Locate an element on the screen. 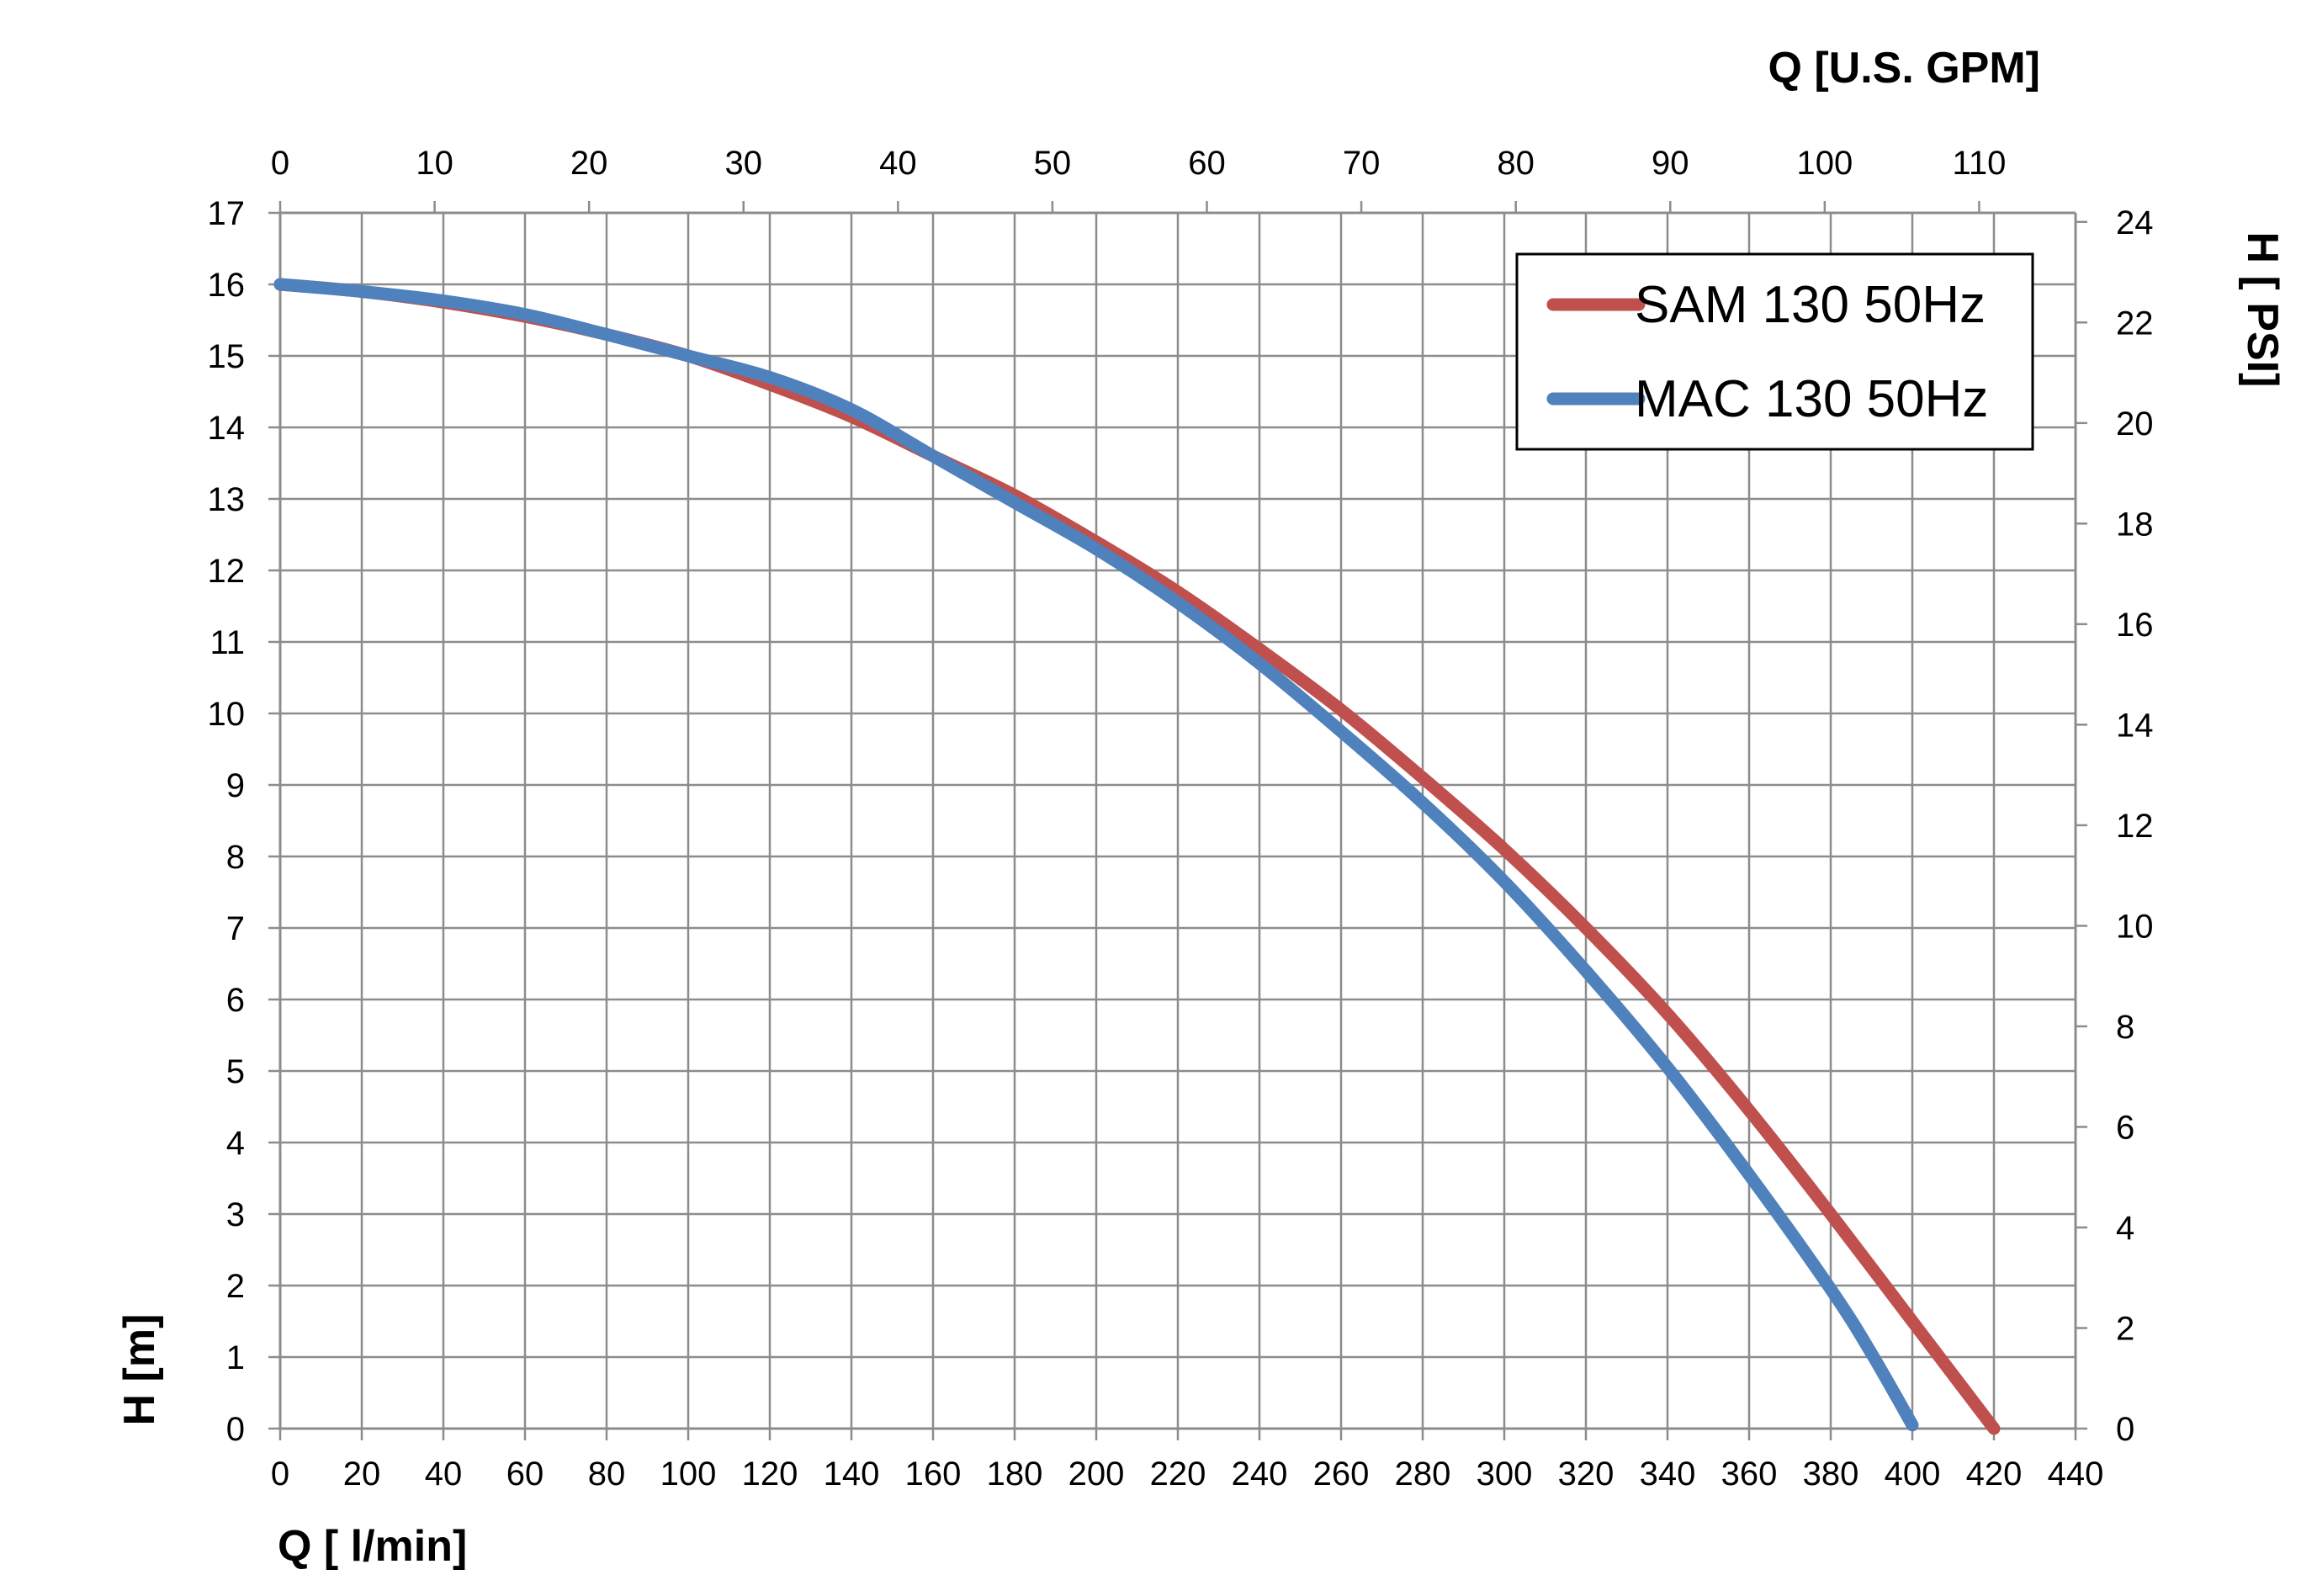  right-tick-label: 20 is located at coordinates (2135, 424).